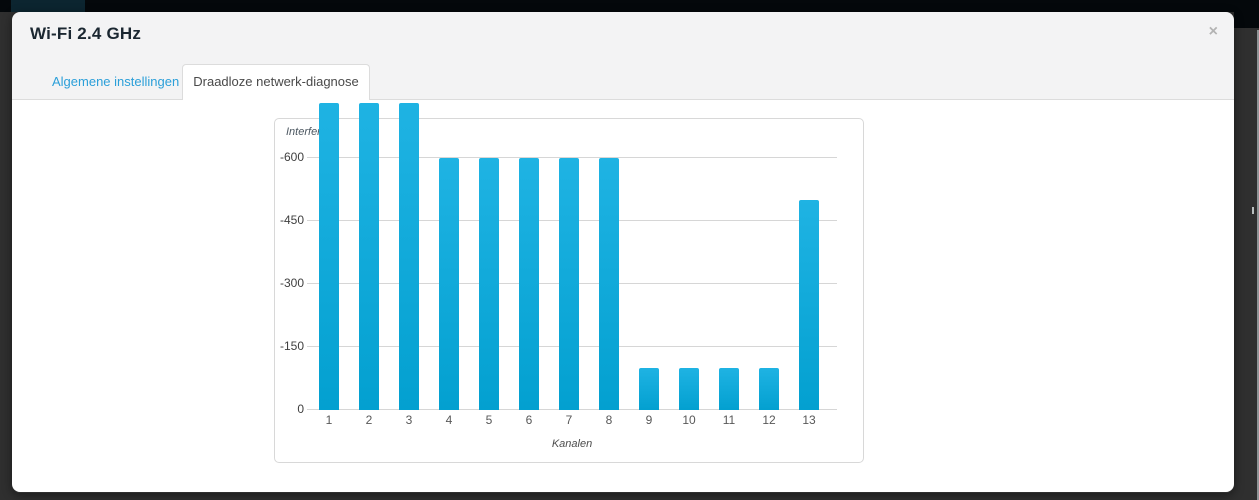 Image resolution: width=1259 pixels, height=500 pixels. What do you see at coordinates (369, 420) in the screenshot?
I see `x-tick-label: 2` at bounding box center [369, 420].